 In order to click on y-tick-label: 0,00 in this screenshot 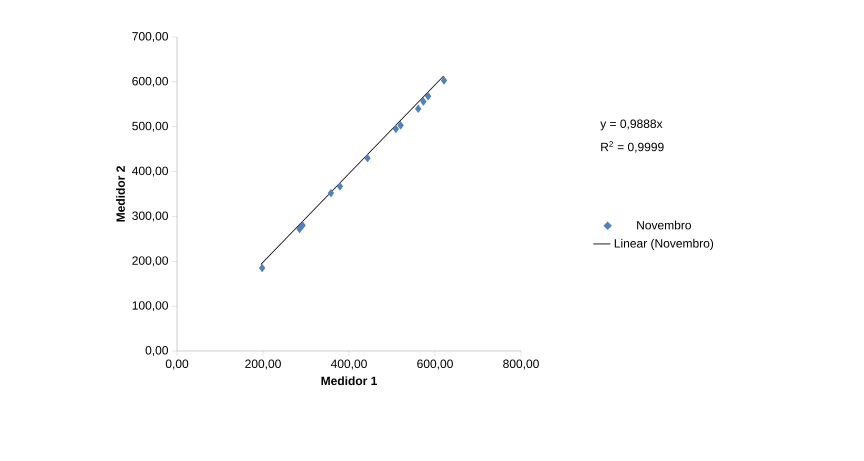, I will do `click(157, 351)`.